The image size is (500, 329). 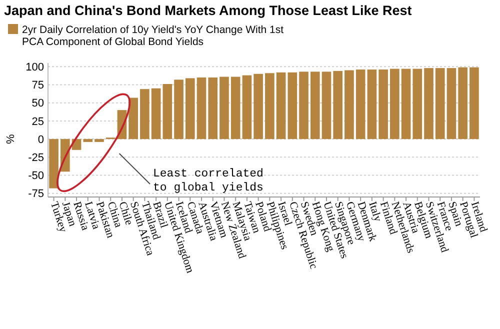 What do you see at coordinates (11, 139) in the screenshot?
I see `y-axis-title: %` at bounding box center [11, 139].